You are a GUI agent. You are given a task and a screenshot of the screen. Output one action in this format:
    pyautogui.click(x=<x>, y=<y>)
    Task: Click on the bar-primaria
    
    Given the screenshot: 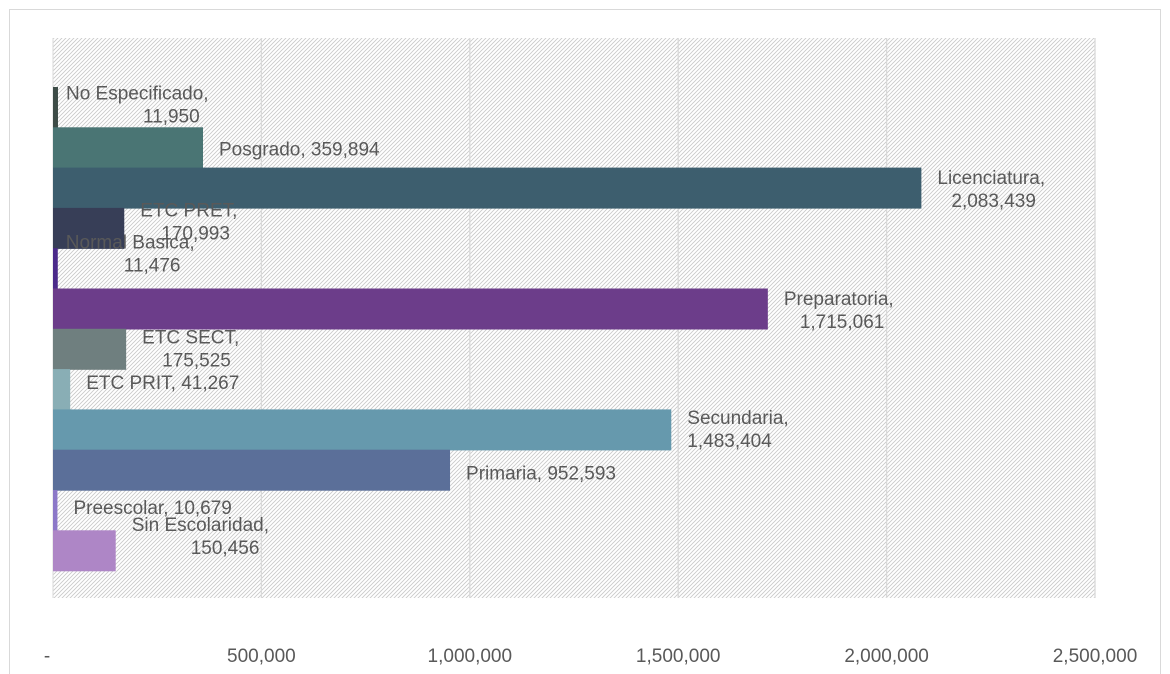 What is the action you would take?
    pyautogui.click(x=252, y=470)
    